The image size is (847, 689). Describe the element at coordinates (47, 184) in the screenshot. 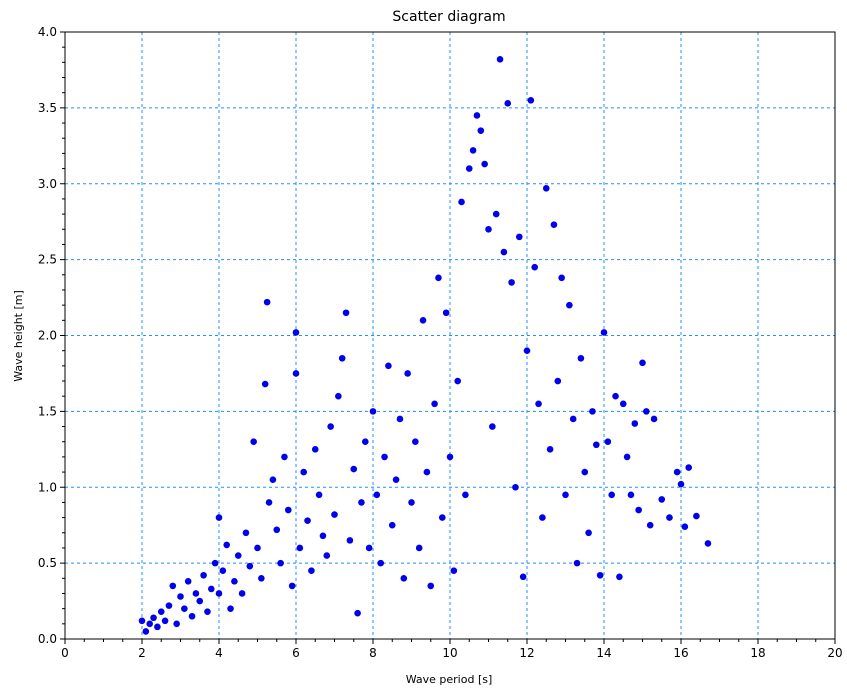

I see `y-tick-label: 3.0` at that location.